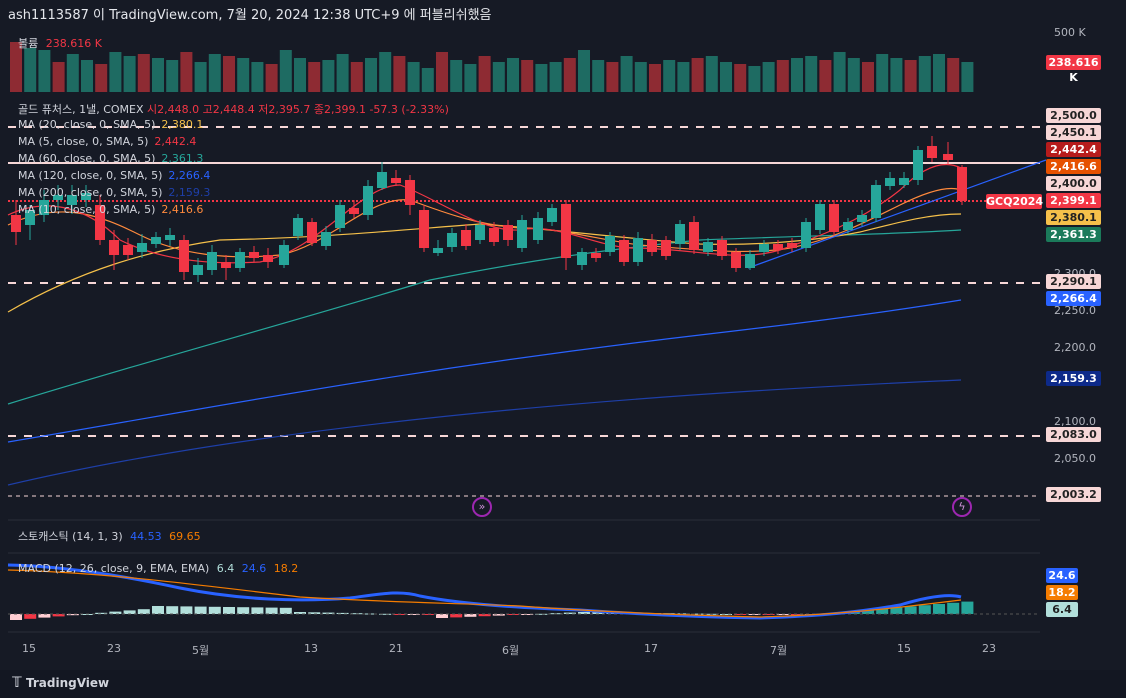 This screenshot has width=1126, height=698. Describe the element at coordinates (962, 507) in the screenshot. I see `lightning-event-icon: ϟ` at that location.